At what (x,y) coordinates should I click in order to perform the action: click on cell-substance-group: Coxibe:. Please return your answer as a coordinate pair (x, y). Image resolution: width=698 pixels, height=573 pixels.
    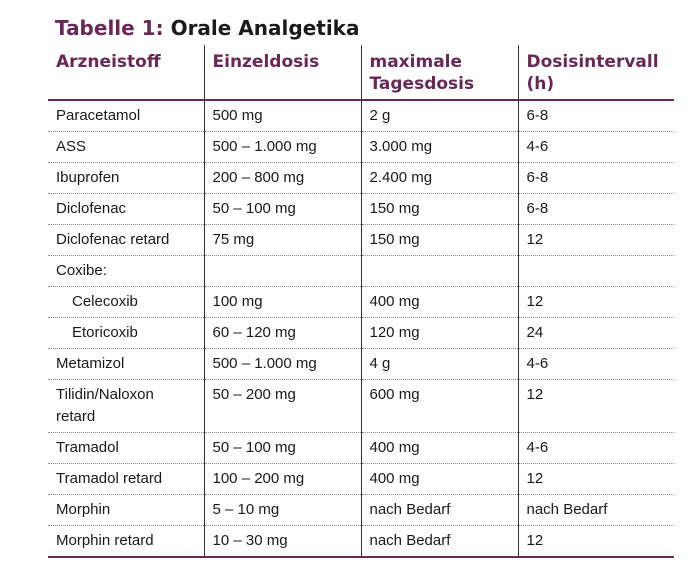
    Looking at the image, I should click on (126, 271).